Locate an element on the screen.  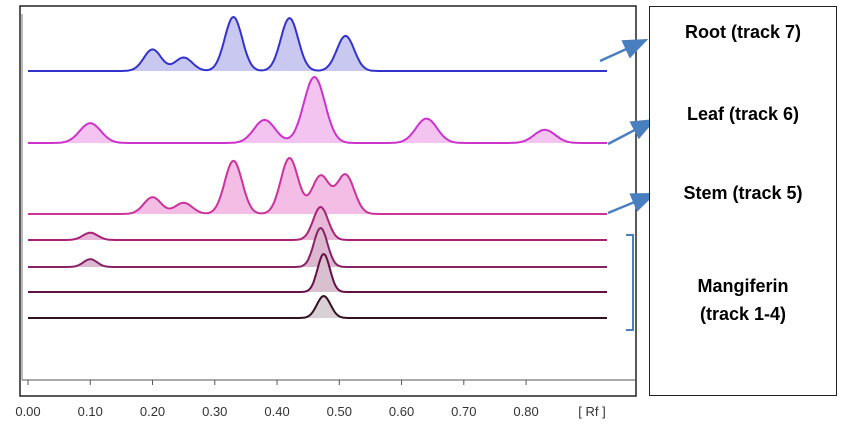
x-tick-label: 0.40 is located at coordinates (276, 411).